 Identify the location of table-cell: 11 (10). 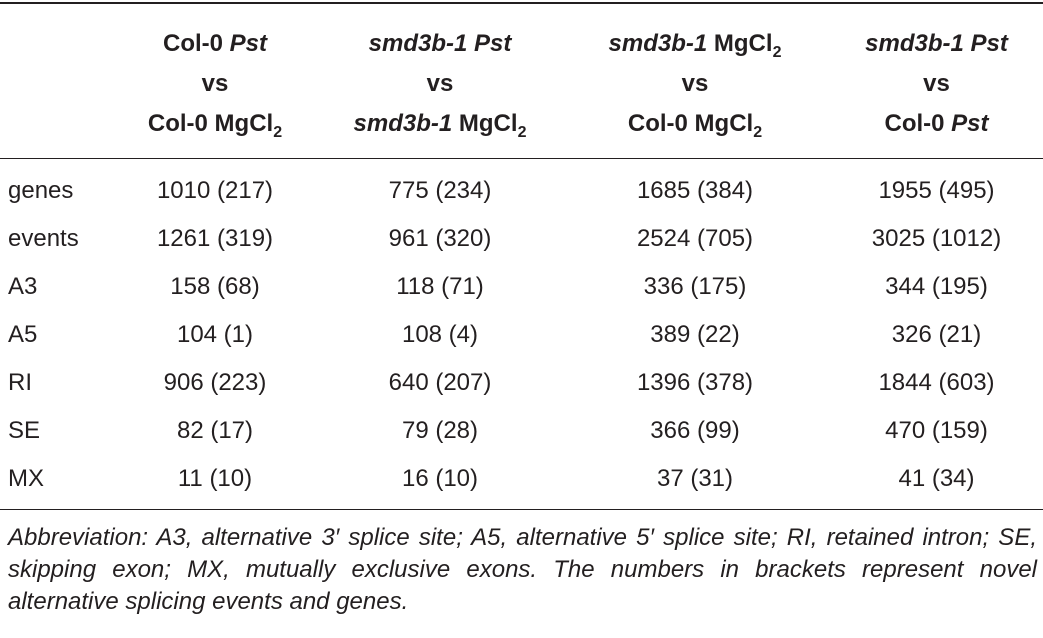
(215, 478).